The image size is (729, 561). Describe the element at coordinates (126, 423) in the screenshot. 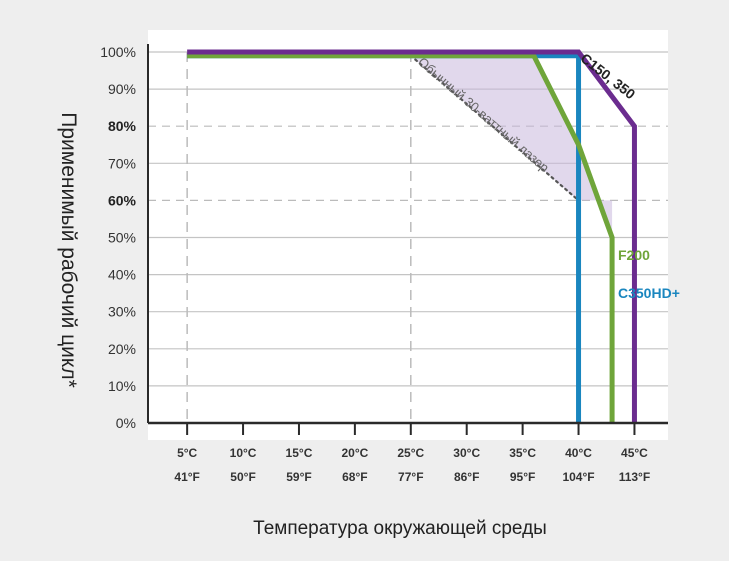

I see `y-tick-label-0: 0%` at that location.